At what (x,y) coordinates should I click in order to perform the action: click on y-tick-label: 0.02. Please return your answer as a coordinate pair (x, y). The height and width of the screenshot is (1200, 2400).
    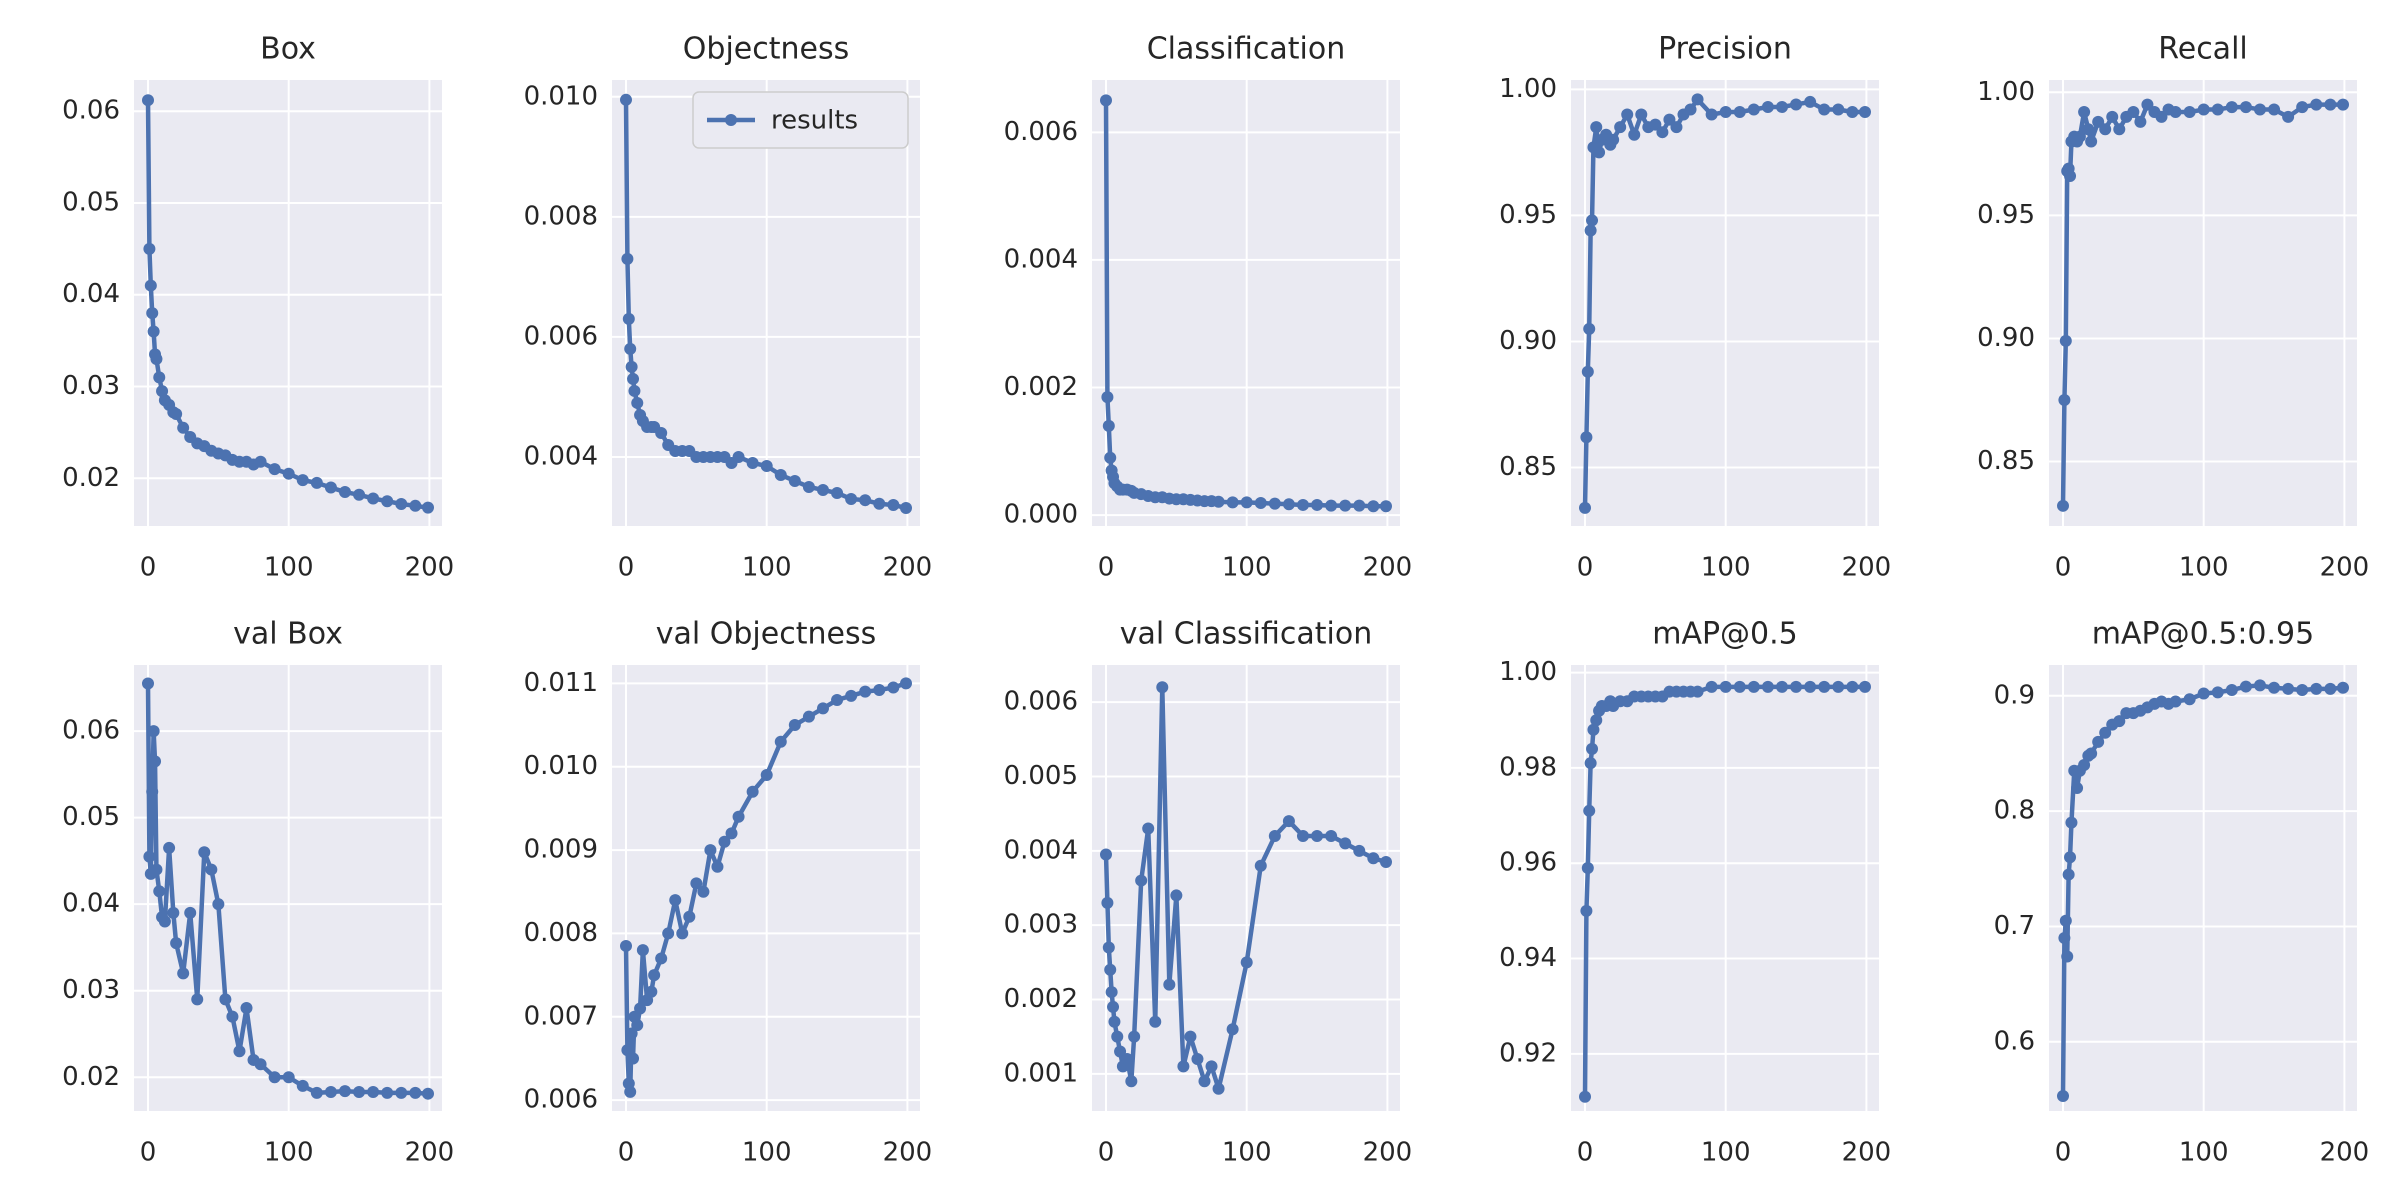
    Looking at the image, I should click on (91, 1077).